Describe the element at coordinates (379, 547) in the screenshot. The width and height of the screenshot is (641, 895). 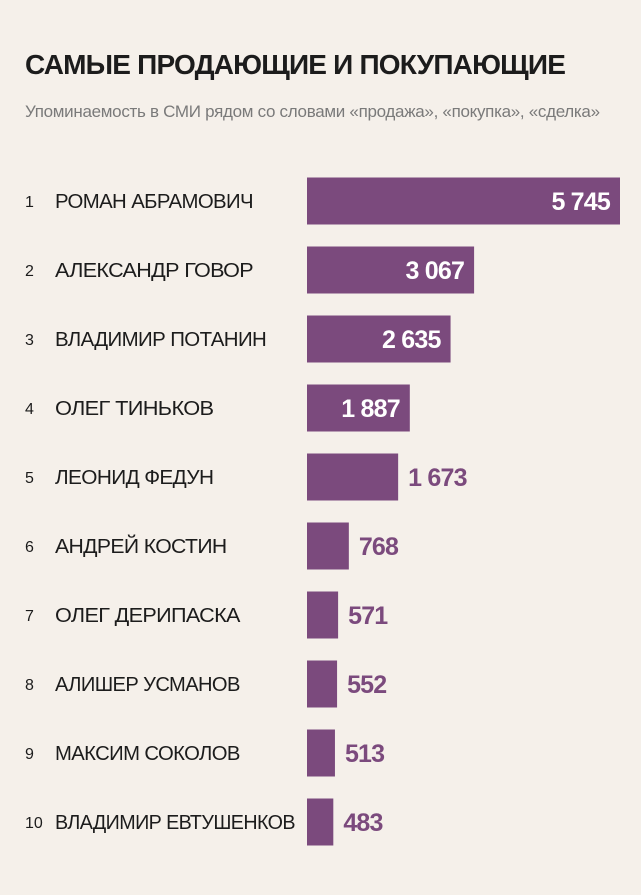
I see `value-label: 768` at that location.